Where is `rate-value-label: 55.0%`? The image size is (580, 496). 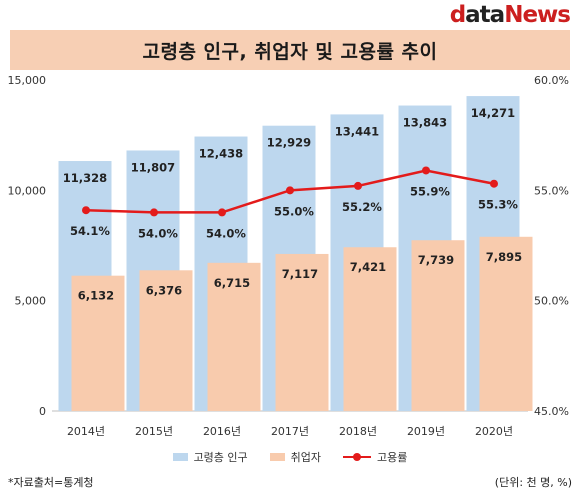
rate-value-label: 55.0% is located at coordinates (294, 211).